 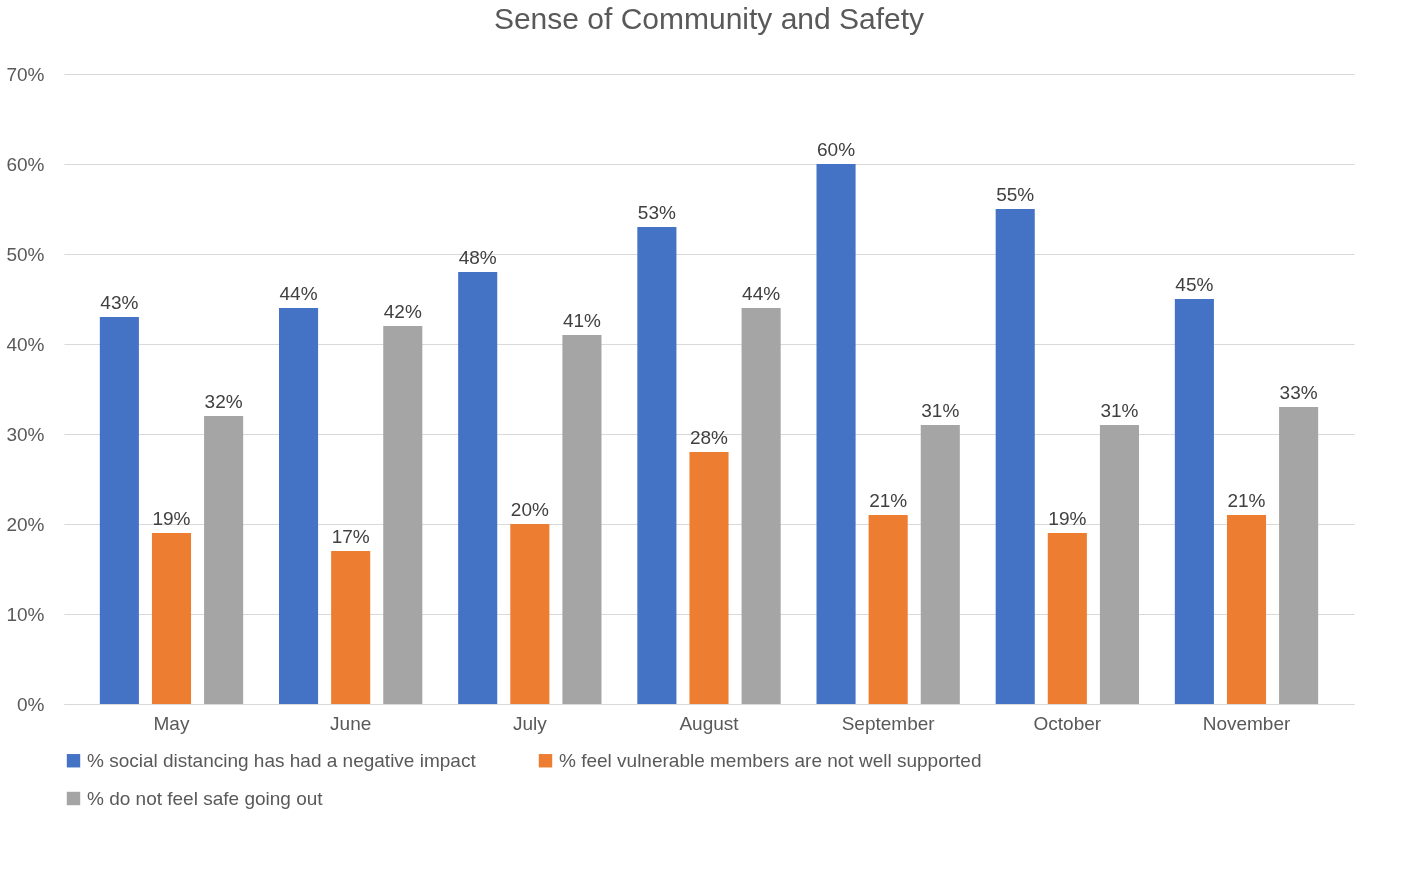 I want to click on y-tick-label: 40%, so click(x=25, y=344).